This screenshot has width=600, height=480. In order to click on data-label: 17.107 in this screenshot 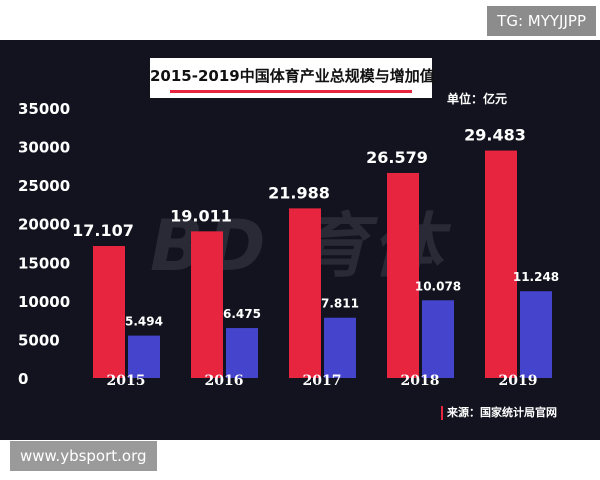, I will do `click(103, 230)`.